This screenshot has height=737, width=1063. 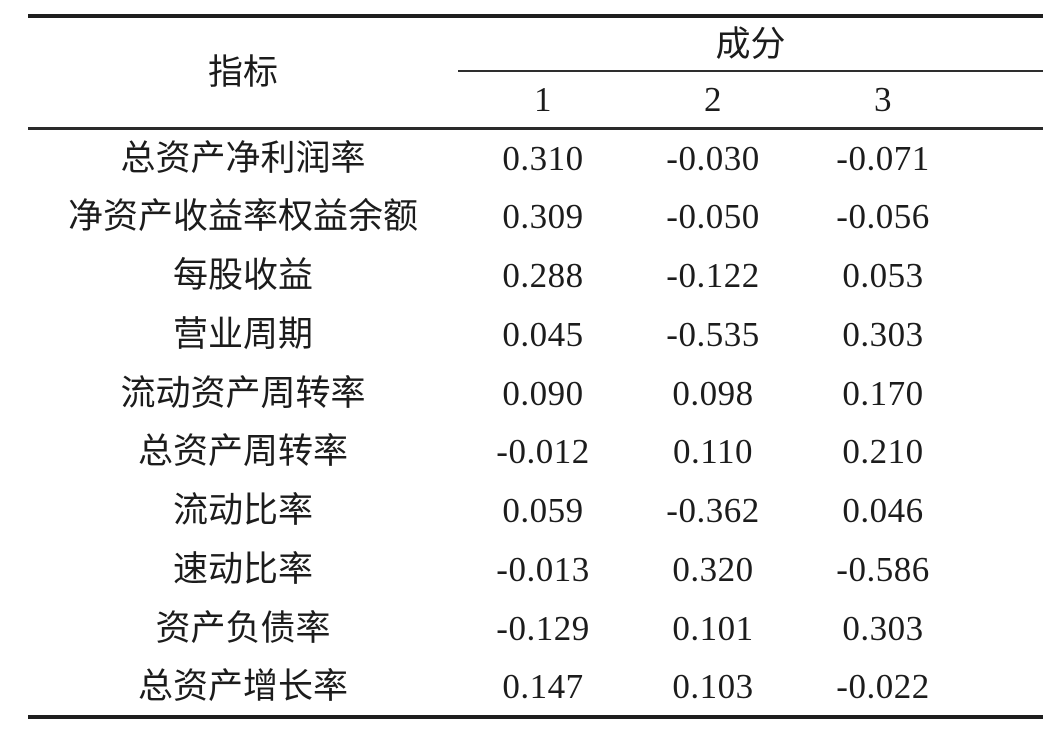 I want to click on row-value: 0.310, so click(x=543, y=158).